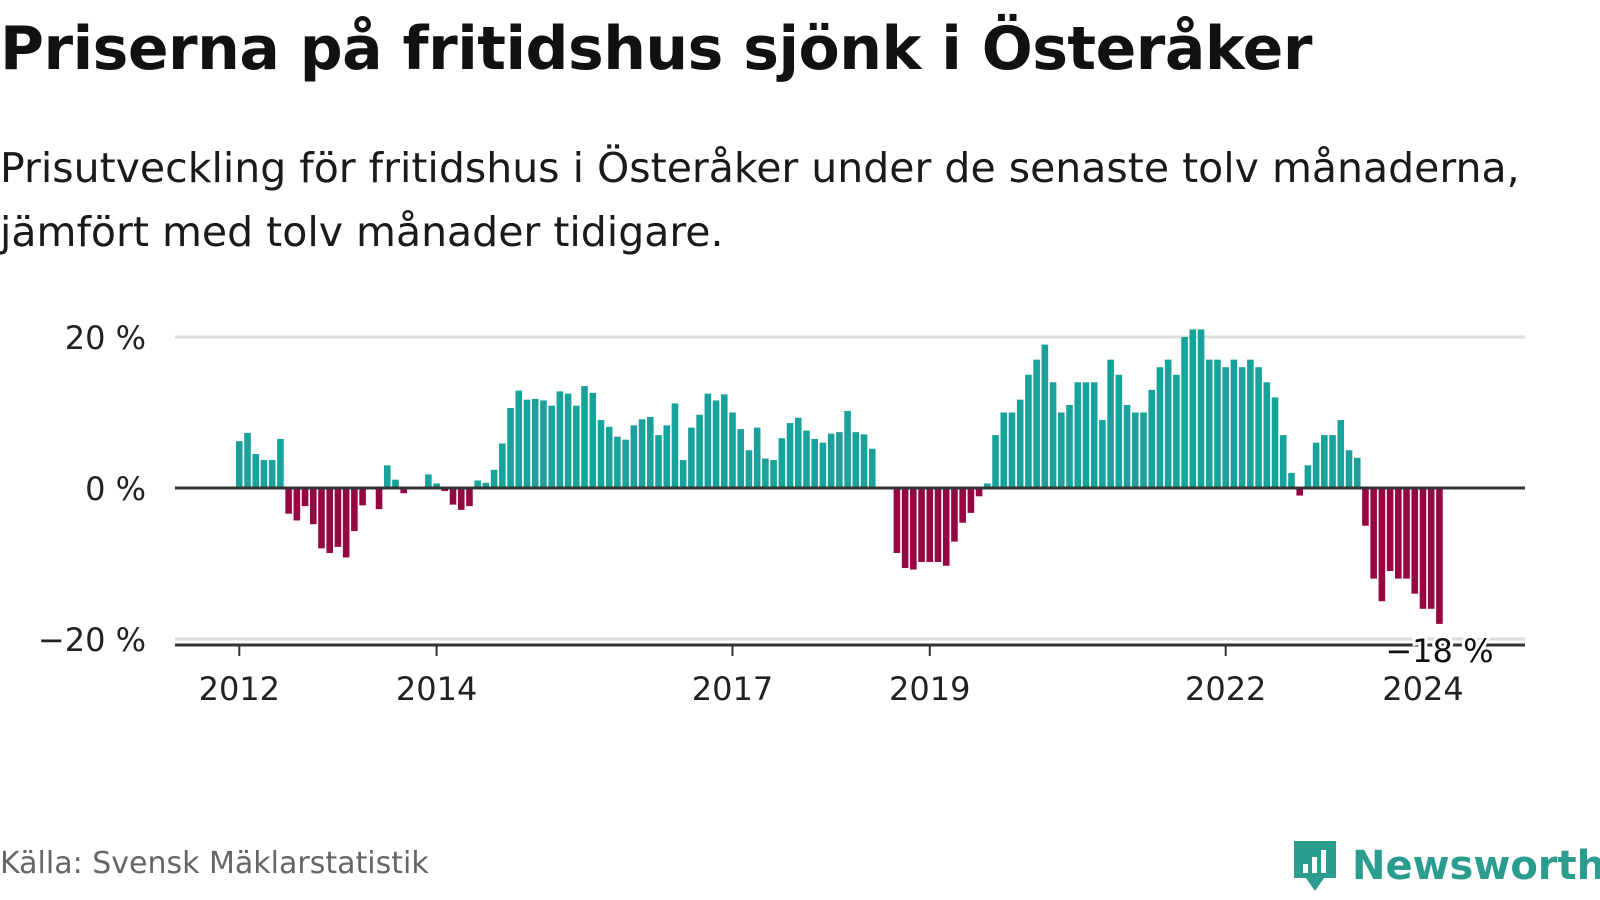 The width and height of the screenshot is (1600, 900). I want to click on newsworthy-logo-icon, so click(1315, 866).